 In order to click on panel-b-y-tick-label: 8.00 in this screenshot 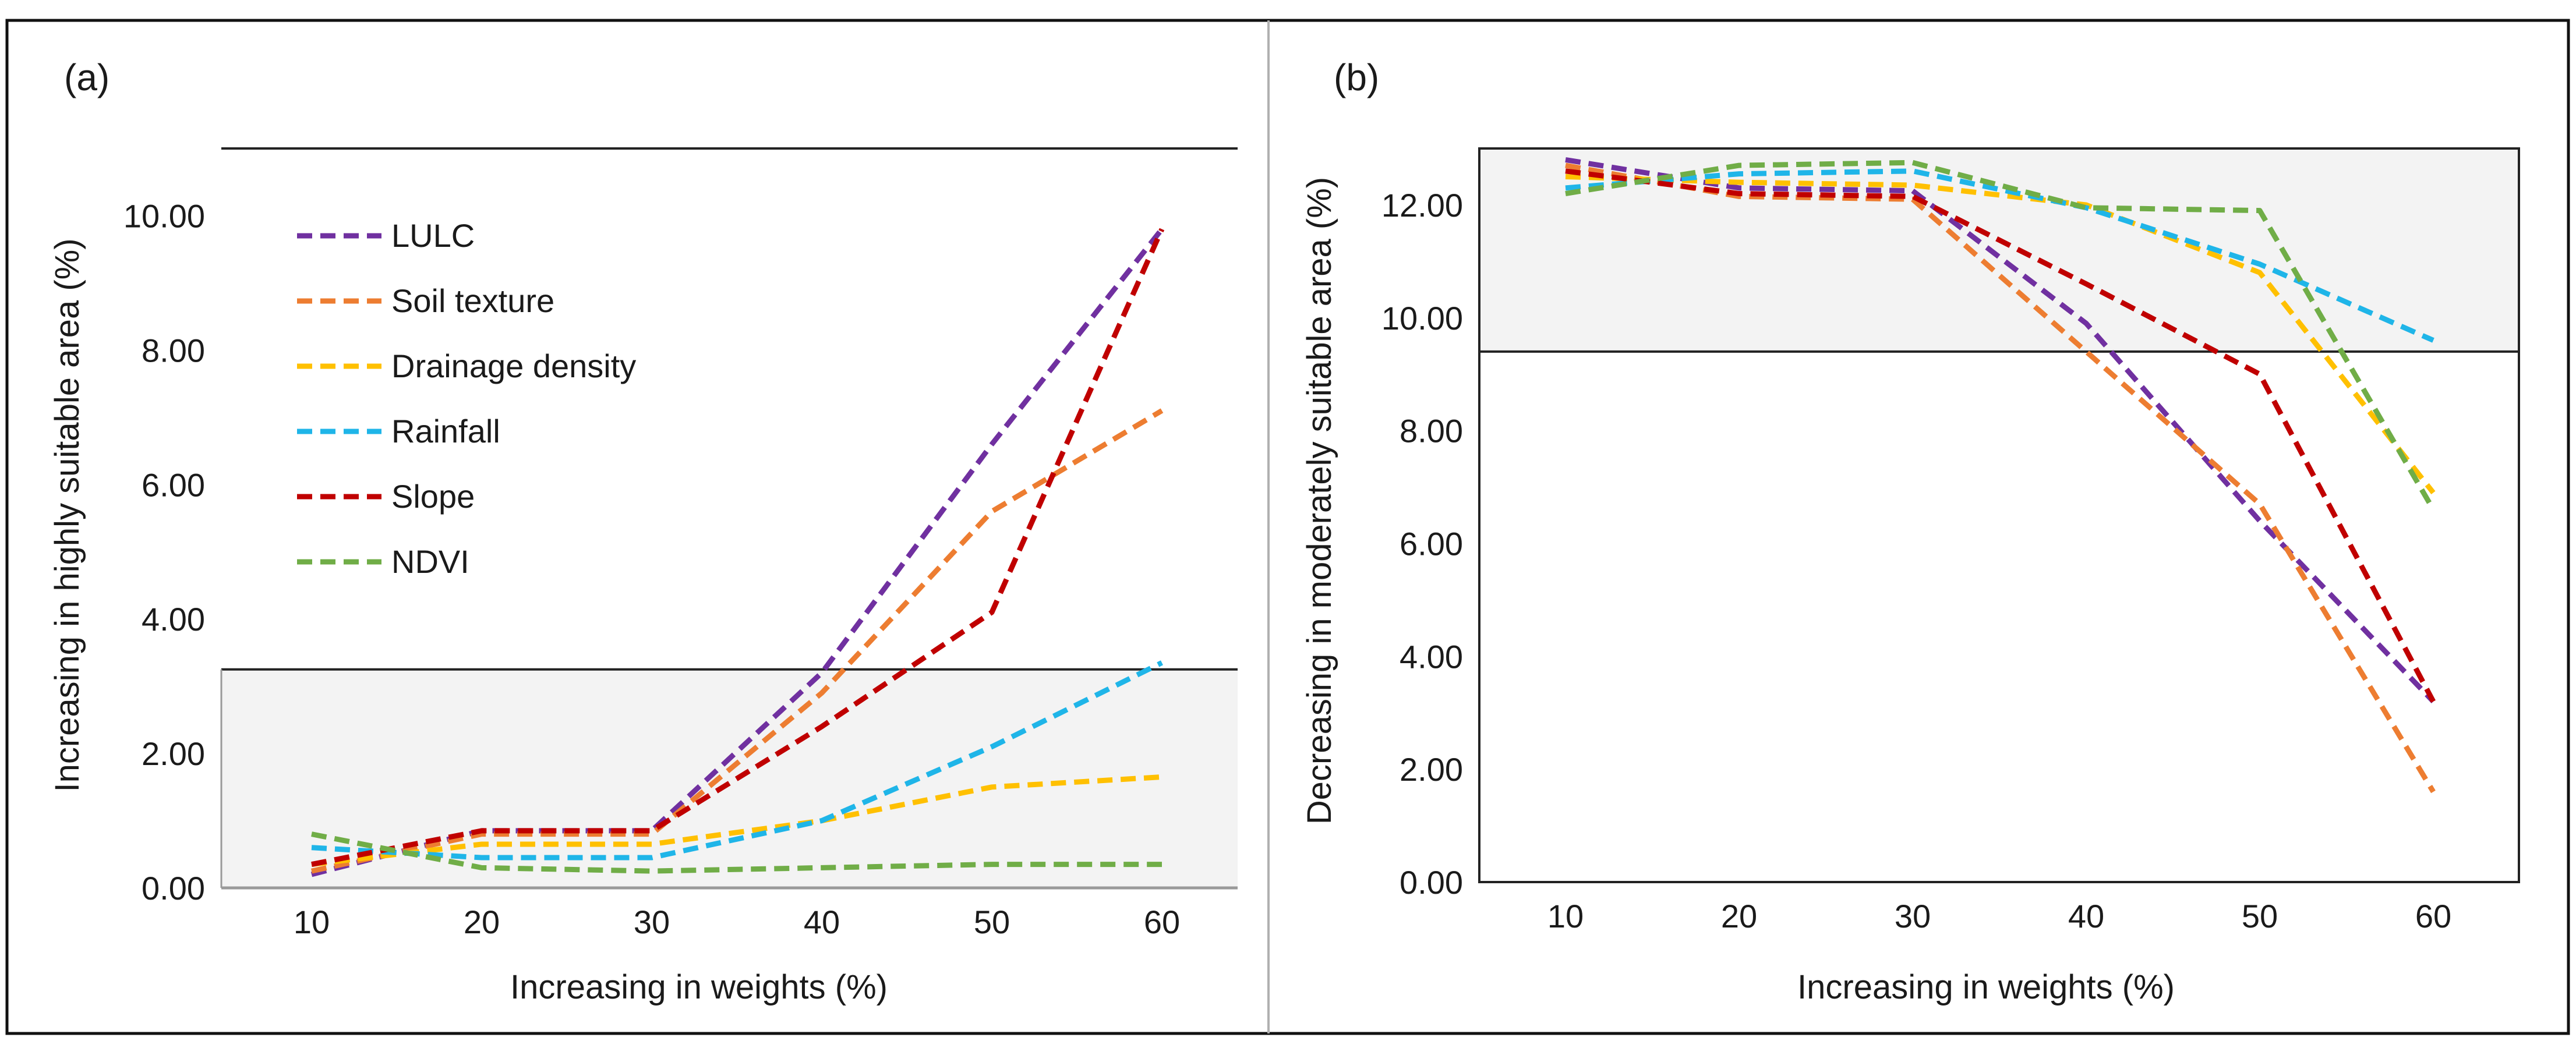, I will do `click(1431, 431)`.